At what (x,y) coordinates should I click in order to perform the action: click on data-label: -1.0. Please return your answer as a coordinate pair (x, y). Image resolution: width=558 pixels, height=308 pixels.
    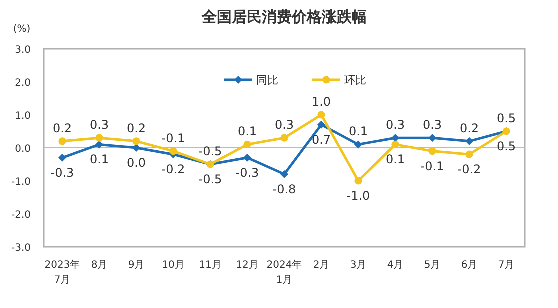
    Looking at the image, I should click on (358, 196).